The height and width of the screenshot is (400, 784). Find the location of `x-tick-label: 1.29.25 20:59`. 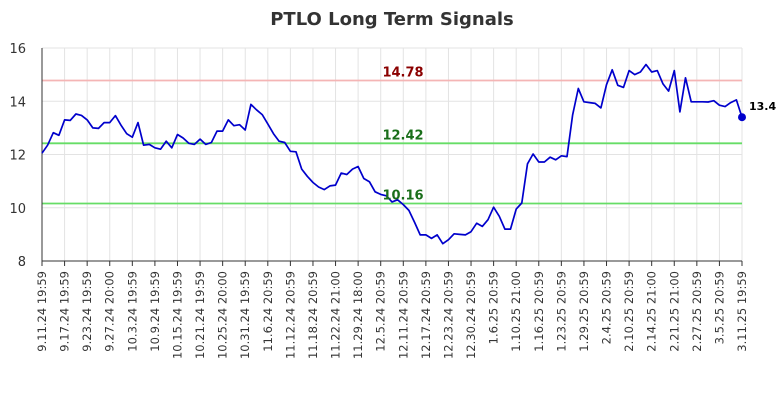

x-tick-label: 1.29.25 20:59 is located at coordinates (584, 311).